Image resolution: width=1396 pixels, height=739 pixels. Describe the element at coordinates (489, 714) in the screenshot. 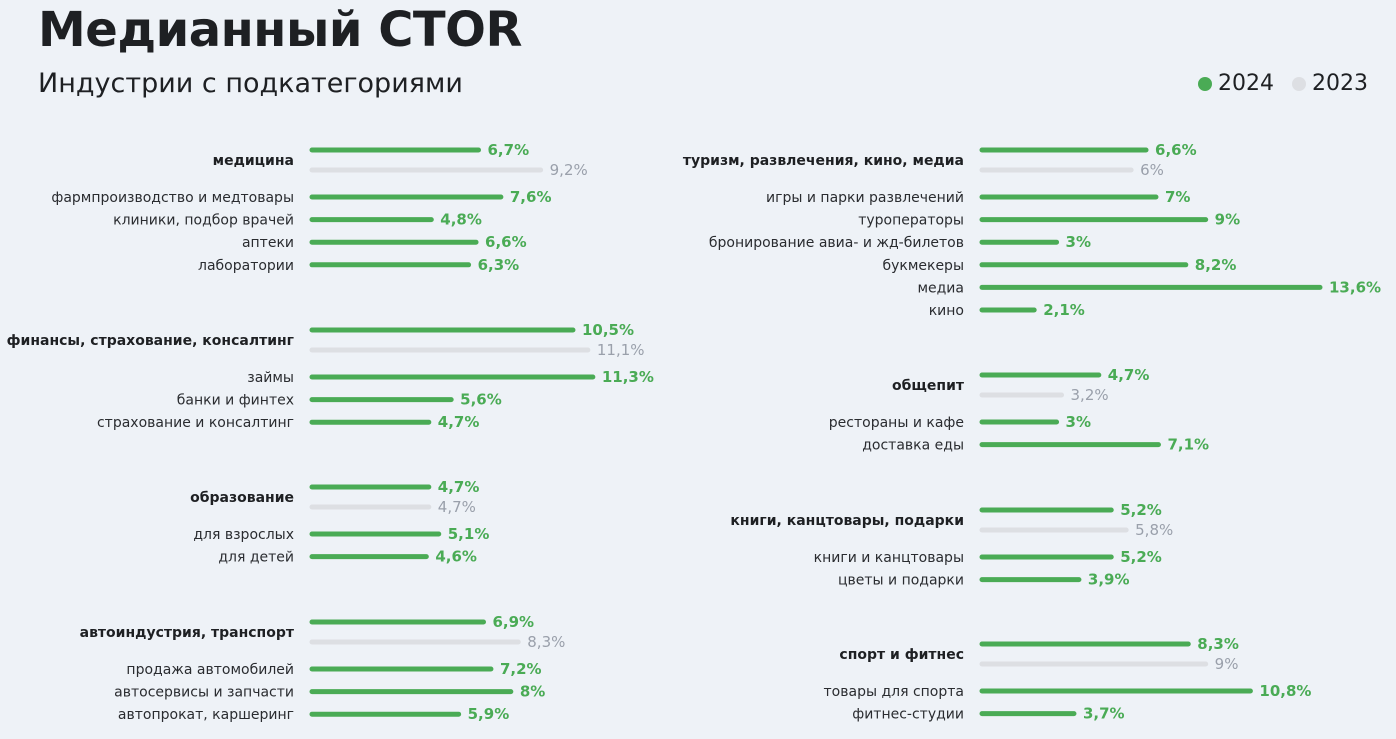

I see `subcategory-value-label: 5,9%` at that location.